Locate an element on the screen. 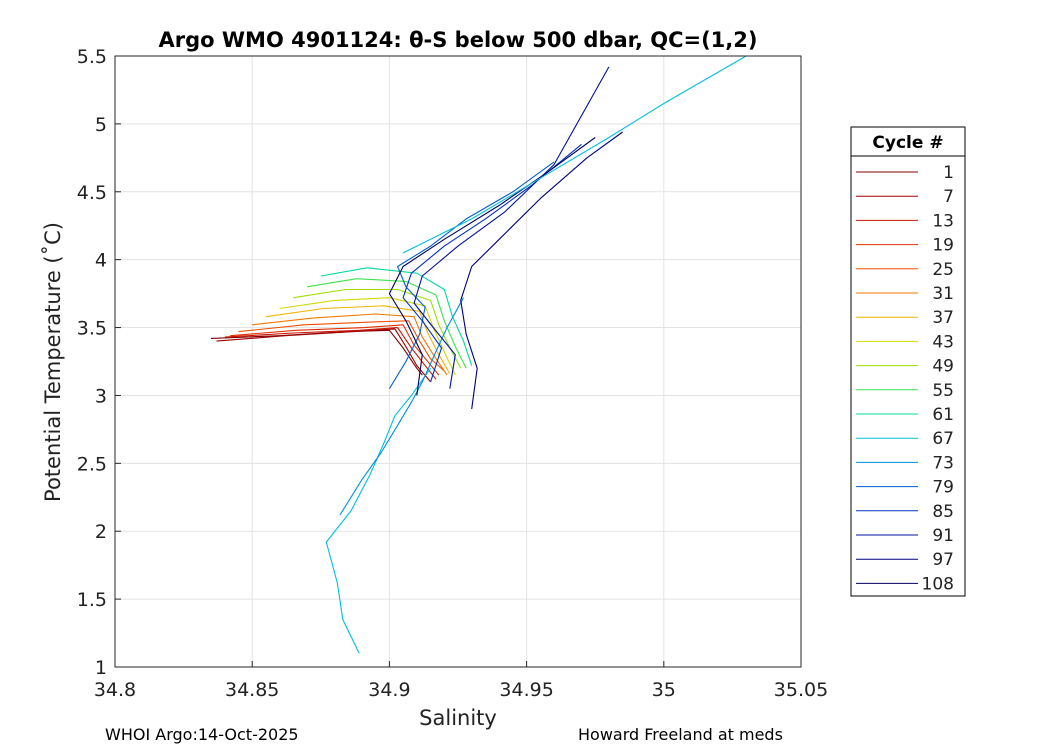  x-tick-label: 35.05 is located at coordinates (801, 690).